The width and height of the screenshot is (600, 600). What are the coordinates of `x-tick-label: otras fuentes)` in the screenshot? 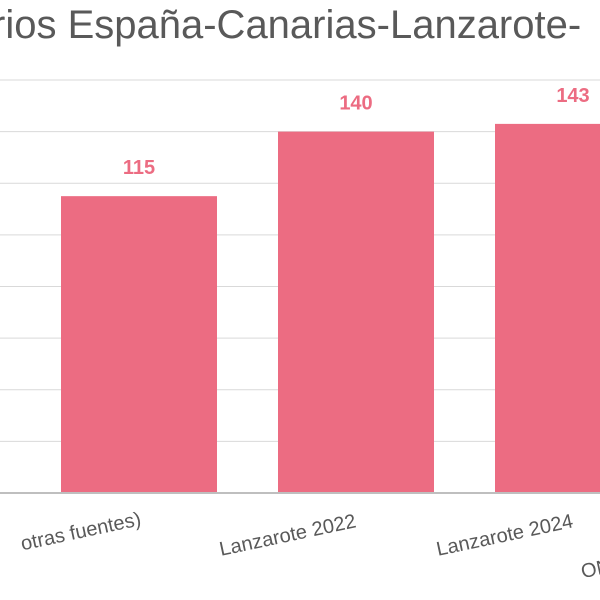 It's located at (81, 531).